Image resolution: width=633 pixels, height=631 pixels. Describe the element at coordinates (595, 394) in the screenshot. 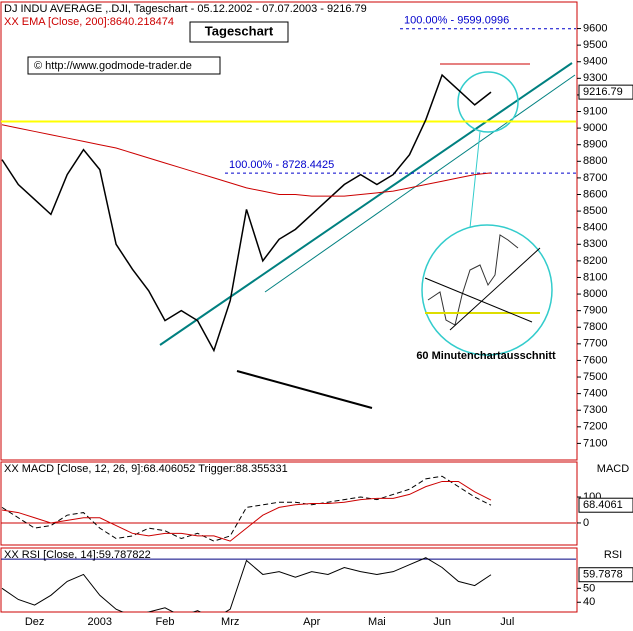

I see `y-tick-label: 7400` at that location.